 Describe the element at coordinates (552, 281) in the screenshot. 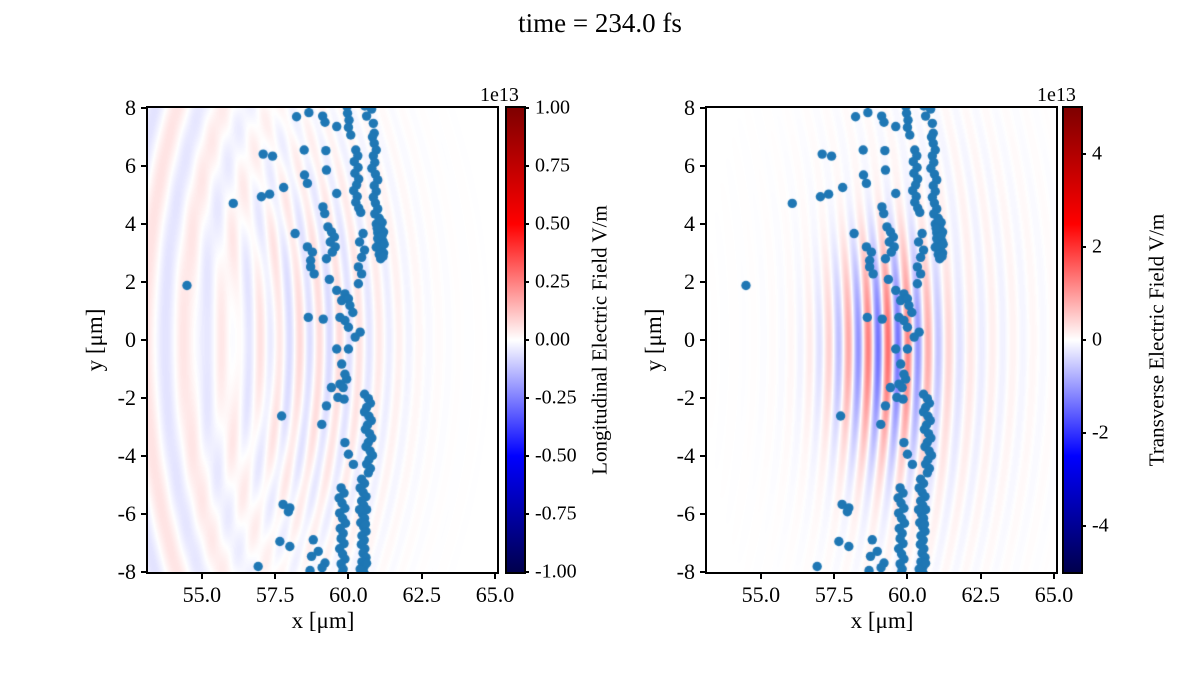

I see `colorbar-tick-label: 0.25` at that location.